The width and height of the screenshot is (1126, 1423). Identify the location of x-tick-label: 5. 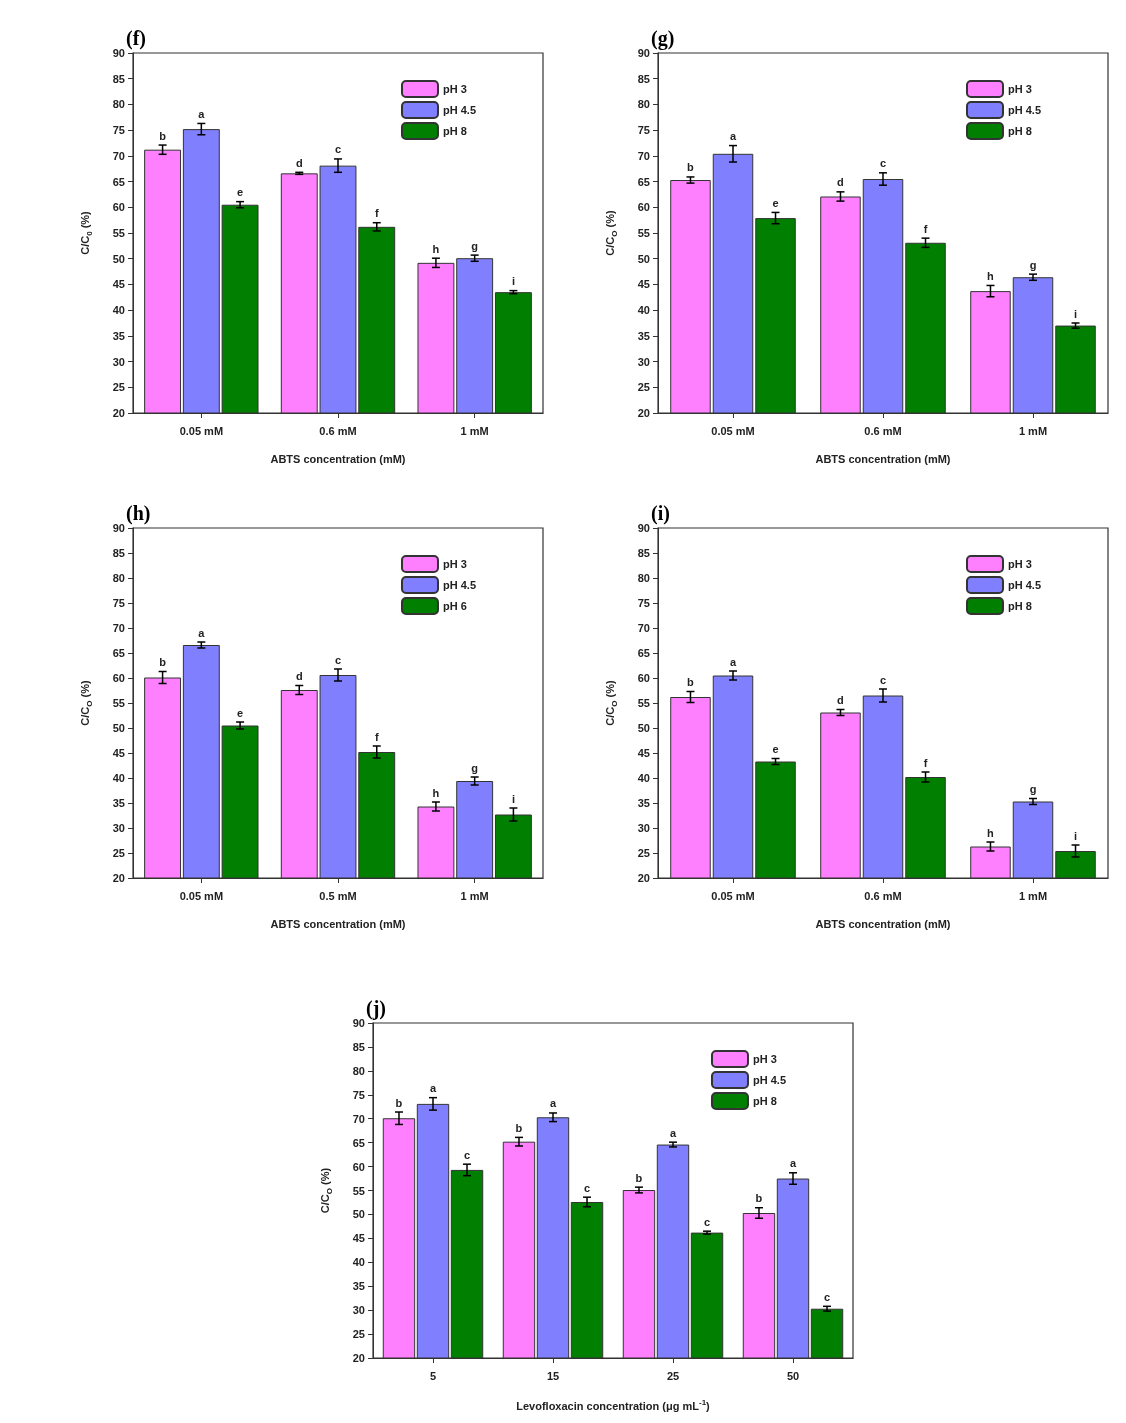
(433, 1375).